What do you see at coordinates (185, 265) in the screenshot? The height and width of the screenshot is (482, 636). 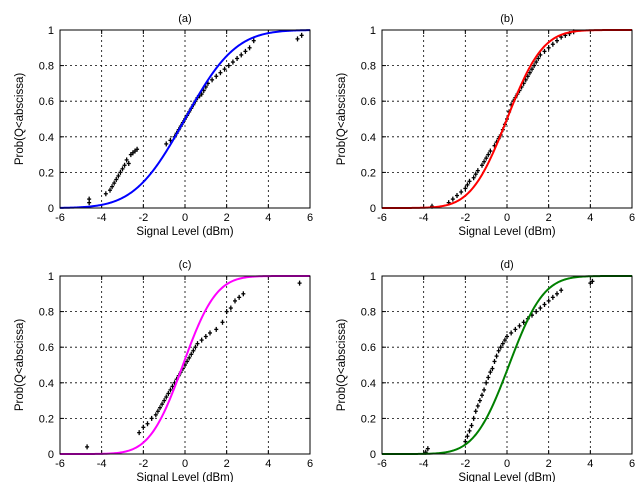 I see `panel-title: (c)` at bounding box center [185, 265].